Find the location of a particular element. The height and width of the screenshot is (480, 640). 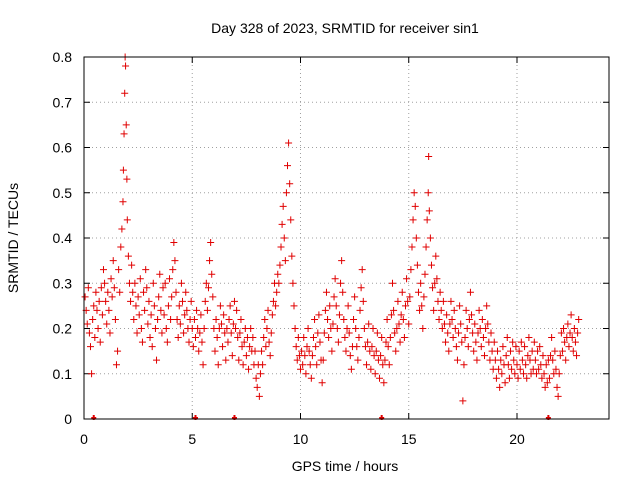

y-tick-label: 0.5 is located at coordinates (63, 193).